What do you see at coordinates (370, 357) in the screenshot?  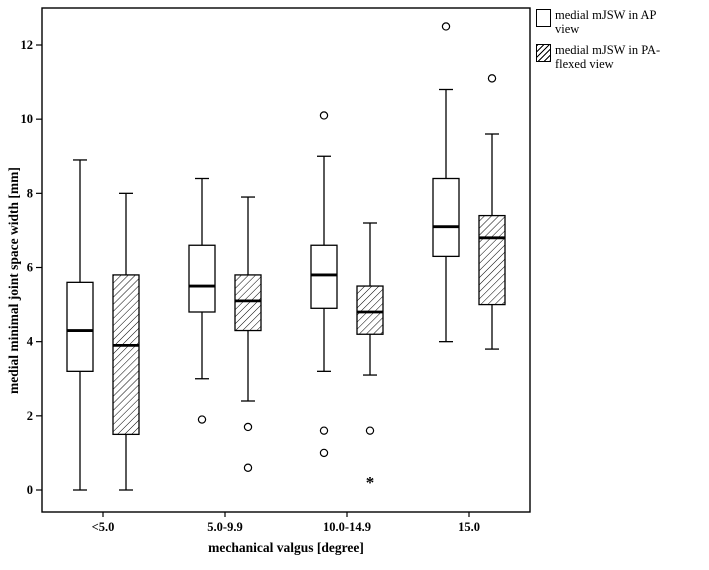 I see `boxplot-pa-2: *` at bounding box center [370, 357].